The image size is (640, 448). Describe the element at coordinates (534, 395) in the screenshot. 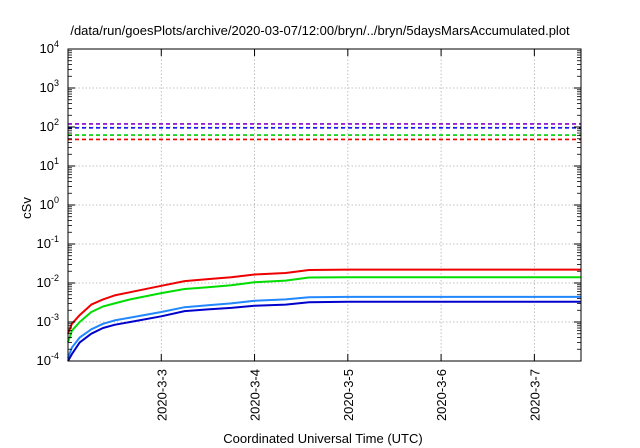

I see `x-tick-label: 2020-3-7` at that location.